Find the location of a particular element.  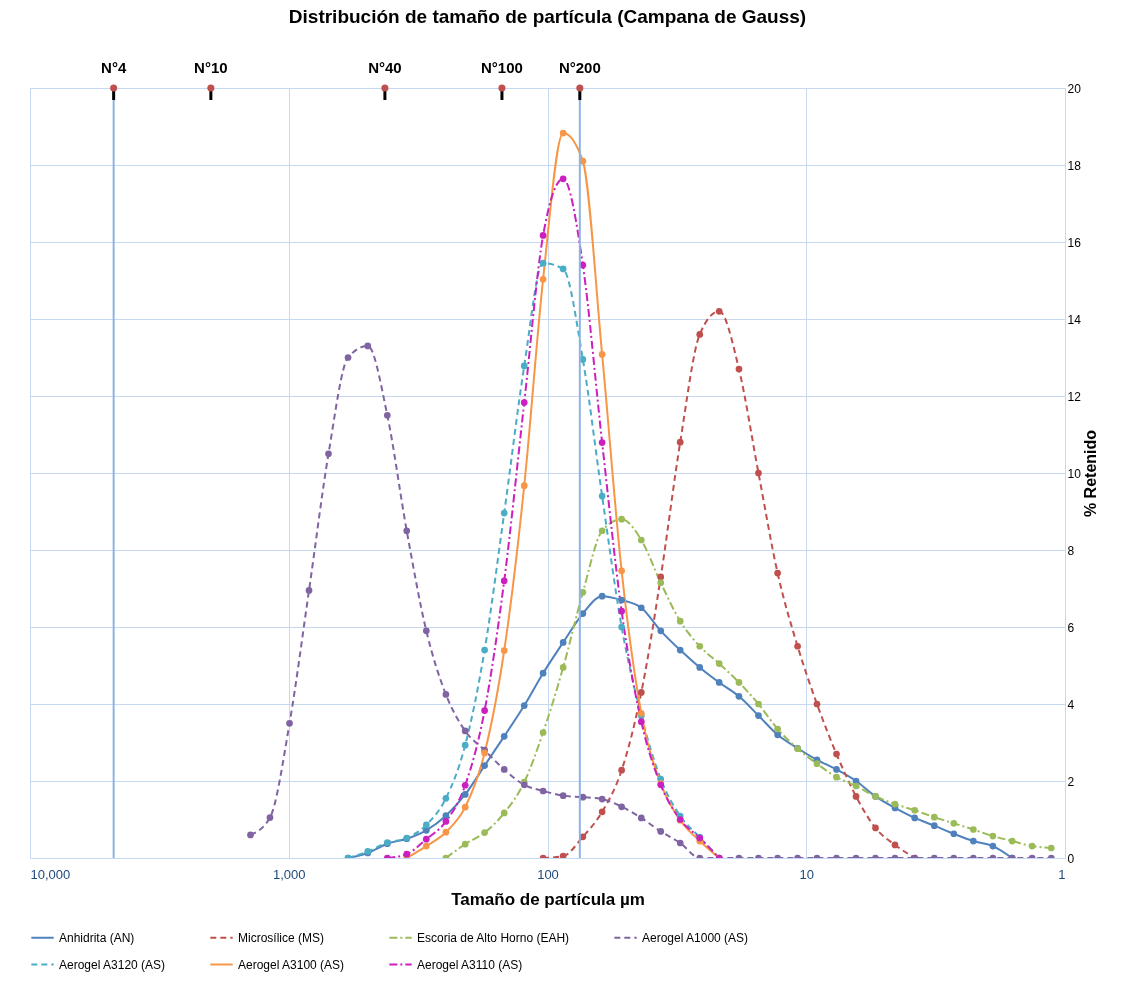

annotation: N°4 is located at coordinates (114, 67).